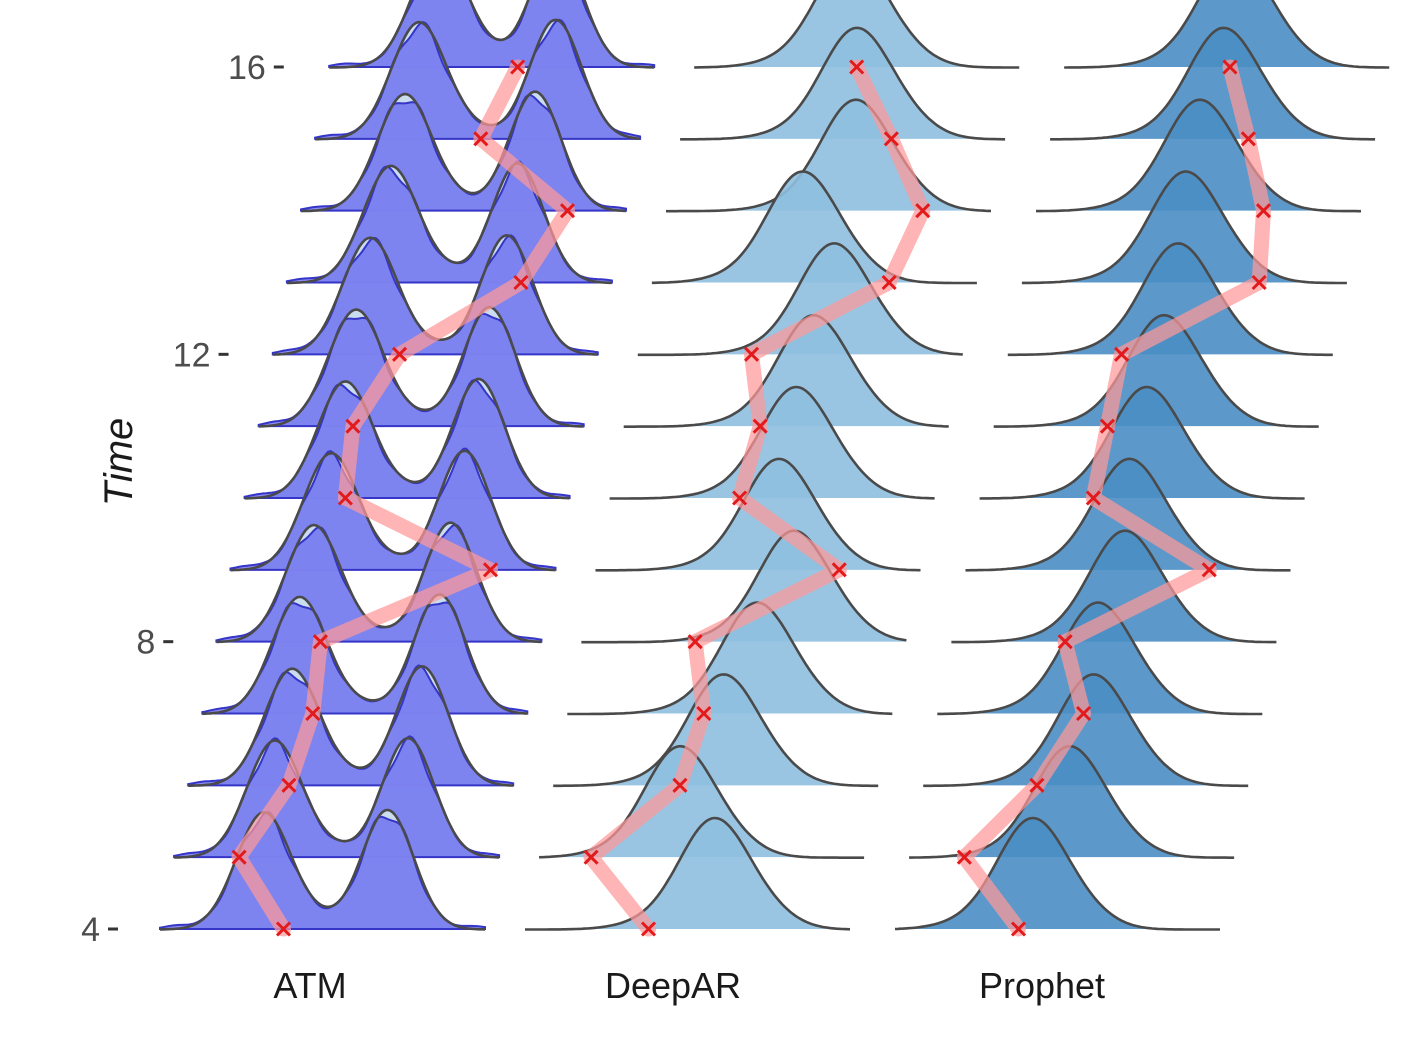  Describe the element at coordinates (695, 642) in the screenshot. I see `observed-marker-deepar-t8` at that location.